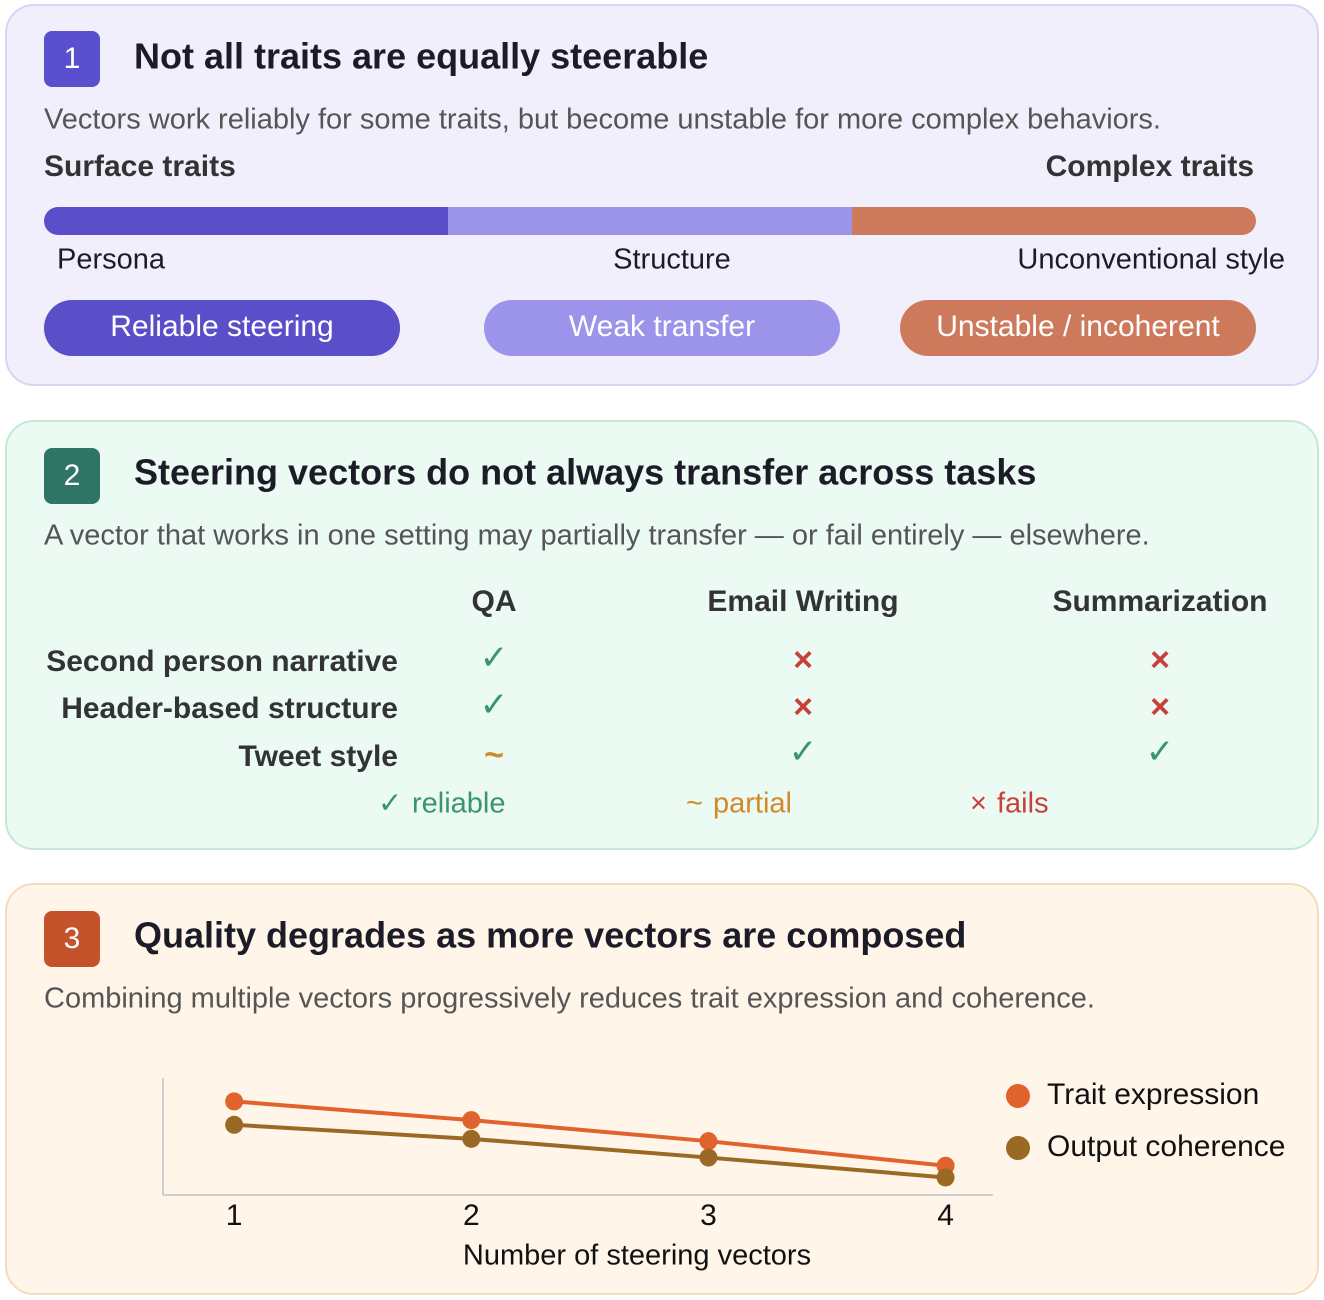 This screenshot has height=1300, width=1324. Describe the element at coordinates (471, 1215) in the screenshot. I see `x-tick-label: 2` at that location.